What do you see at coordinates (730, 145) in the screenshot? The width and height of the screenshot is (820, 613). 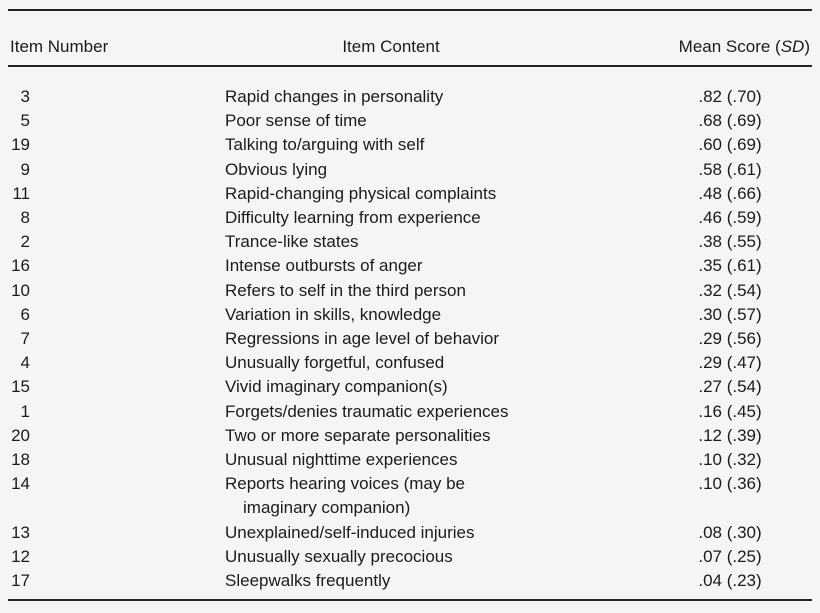 I see `mean-score-cell: .60 (.69)` at bounding box center [730, 145].